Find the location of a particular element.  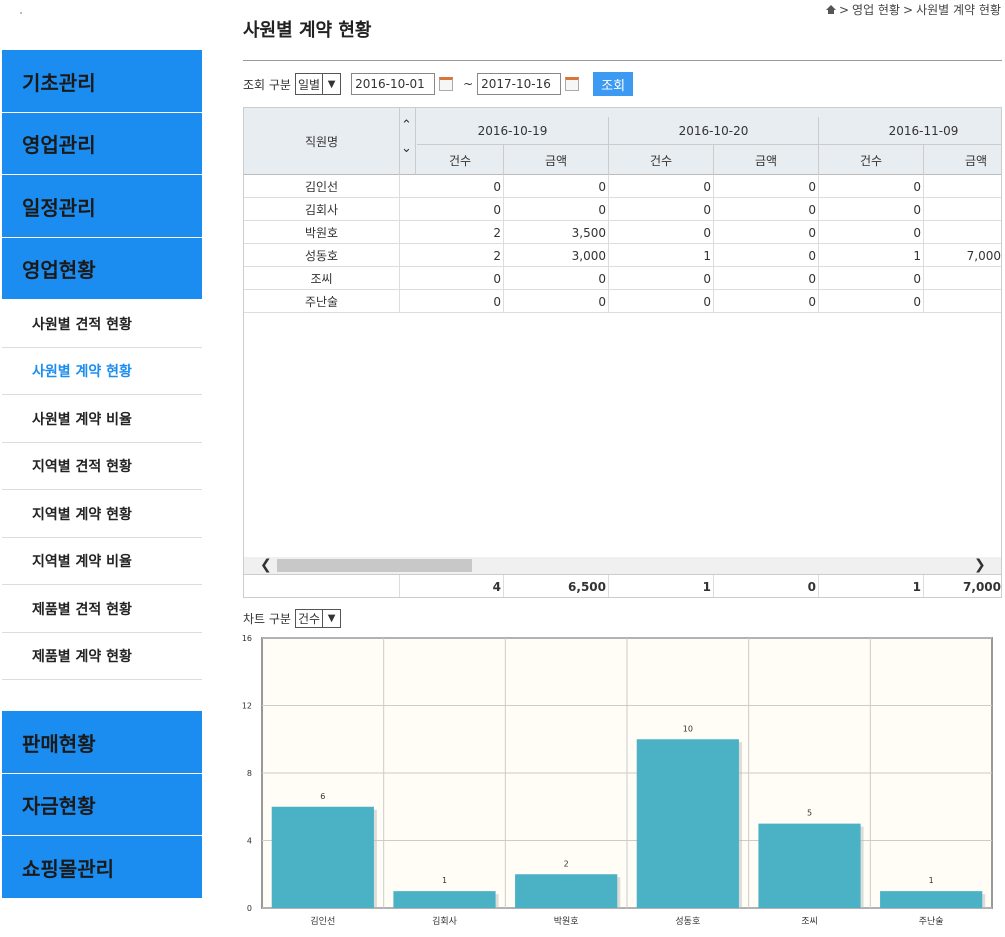

header-employee-name: 직원명 is located at coordinates (322, 141).